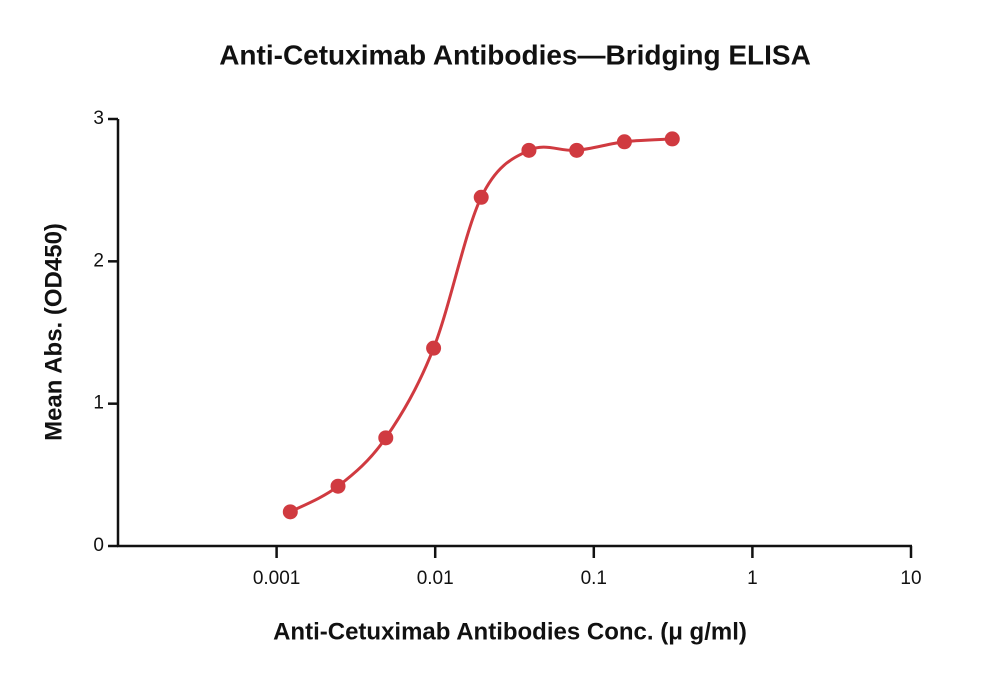 This screenshot has height=681, width=1000. What do you see at coordinates (53, 332) in the screenshot?
I see `y-axis-label: Mean Abs. (OD450)` at bounding box center [53, 332].